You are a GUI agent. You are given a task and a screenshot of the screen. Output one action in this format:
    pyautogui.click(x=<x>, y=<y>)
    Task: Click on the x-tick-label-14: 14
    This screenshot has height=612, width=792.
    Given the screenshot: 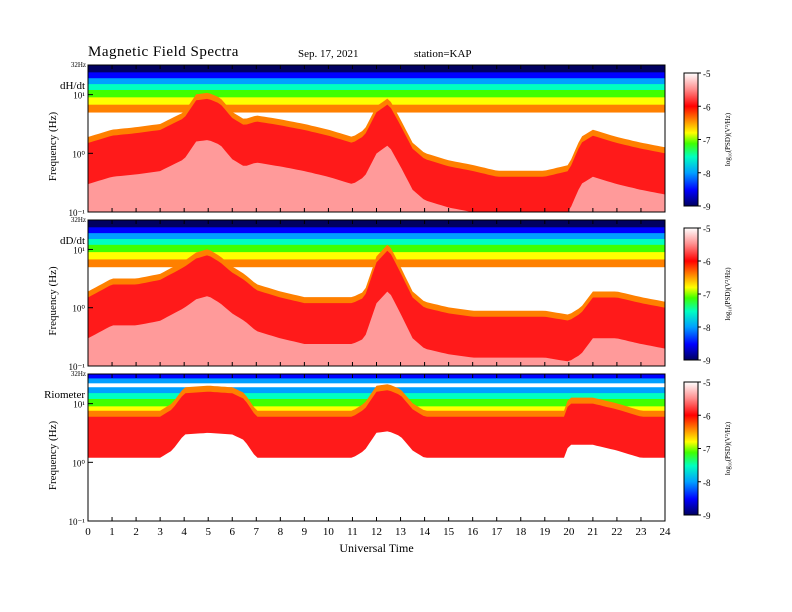 What is the action you would take?
    pyautogui.click(x=425, y=532)
    